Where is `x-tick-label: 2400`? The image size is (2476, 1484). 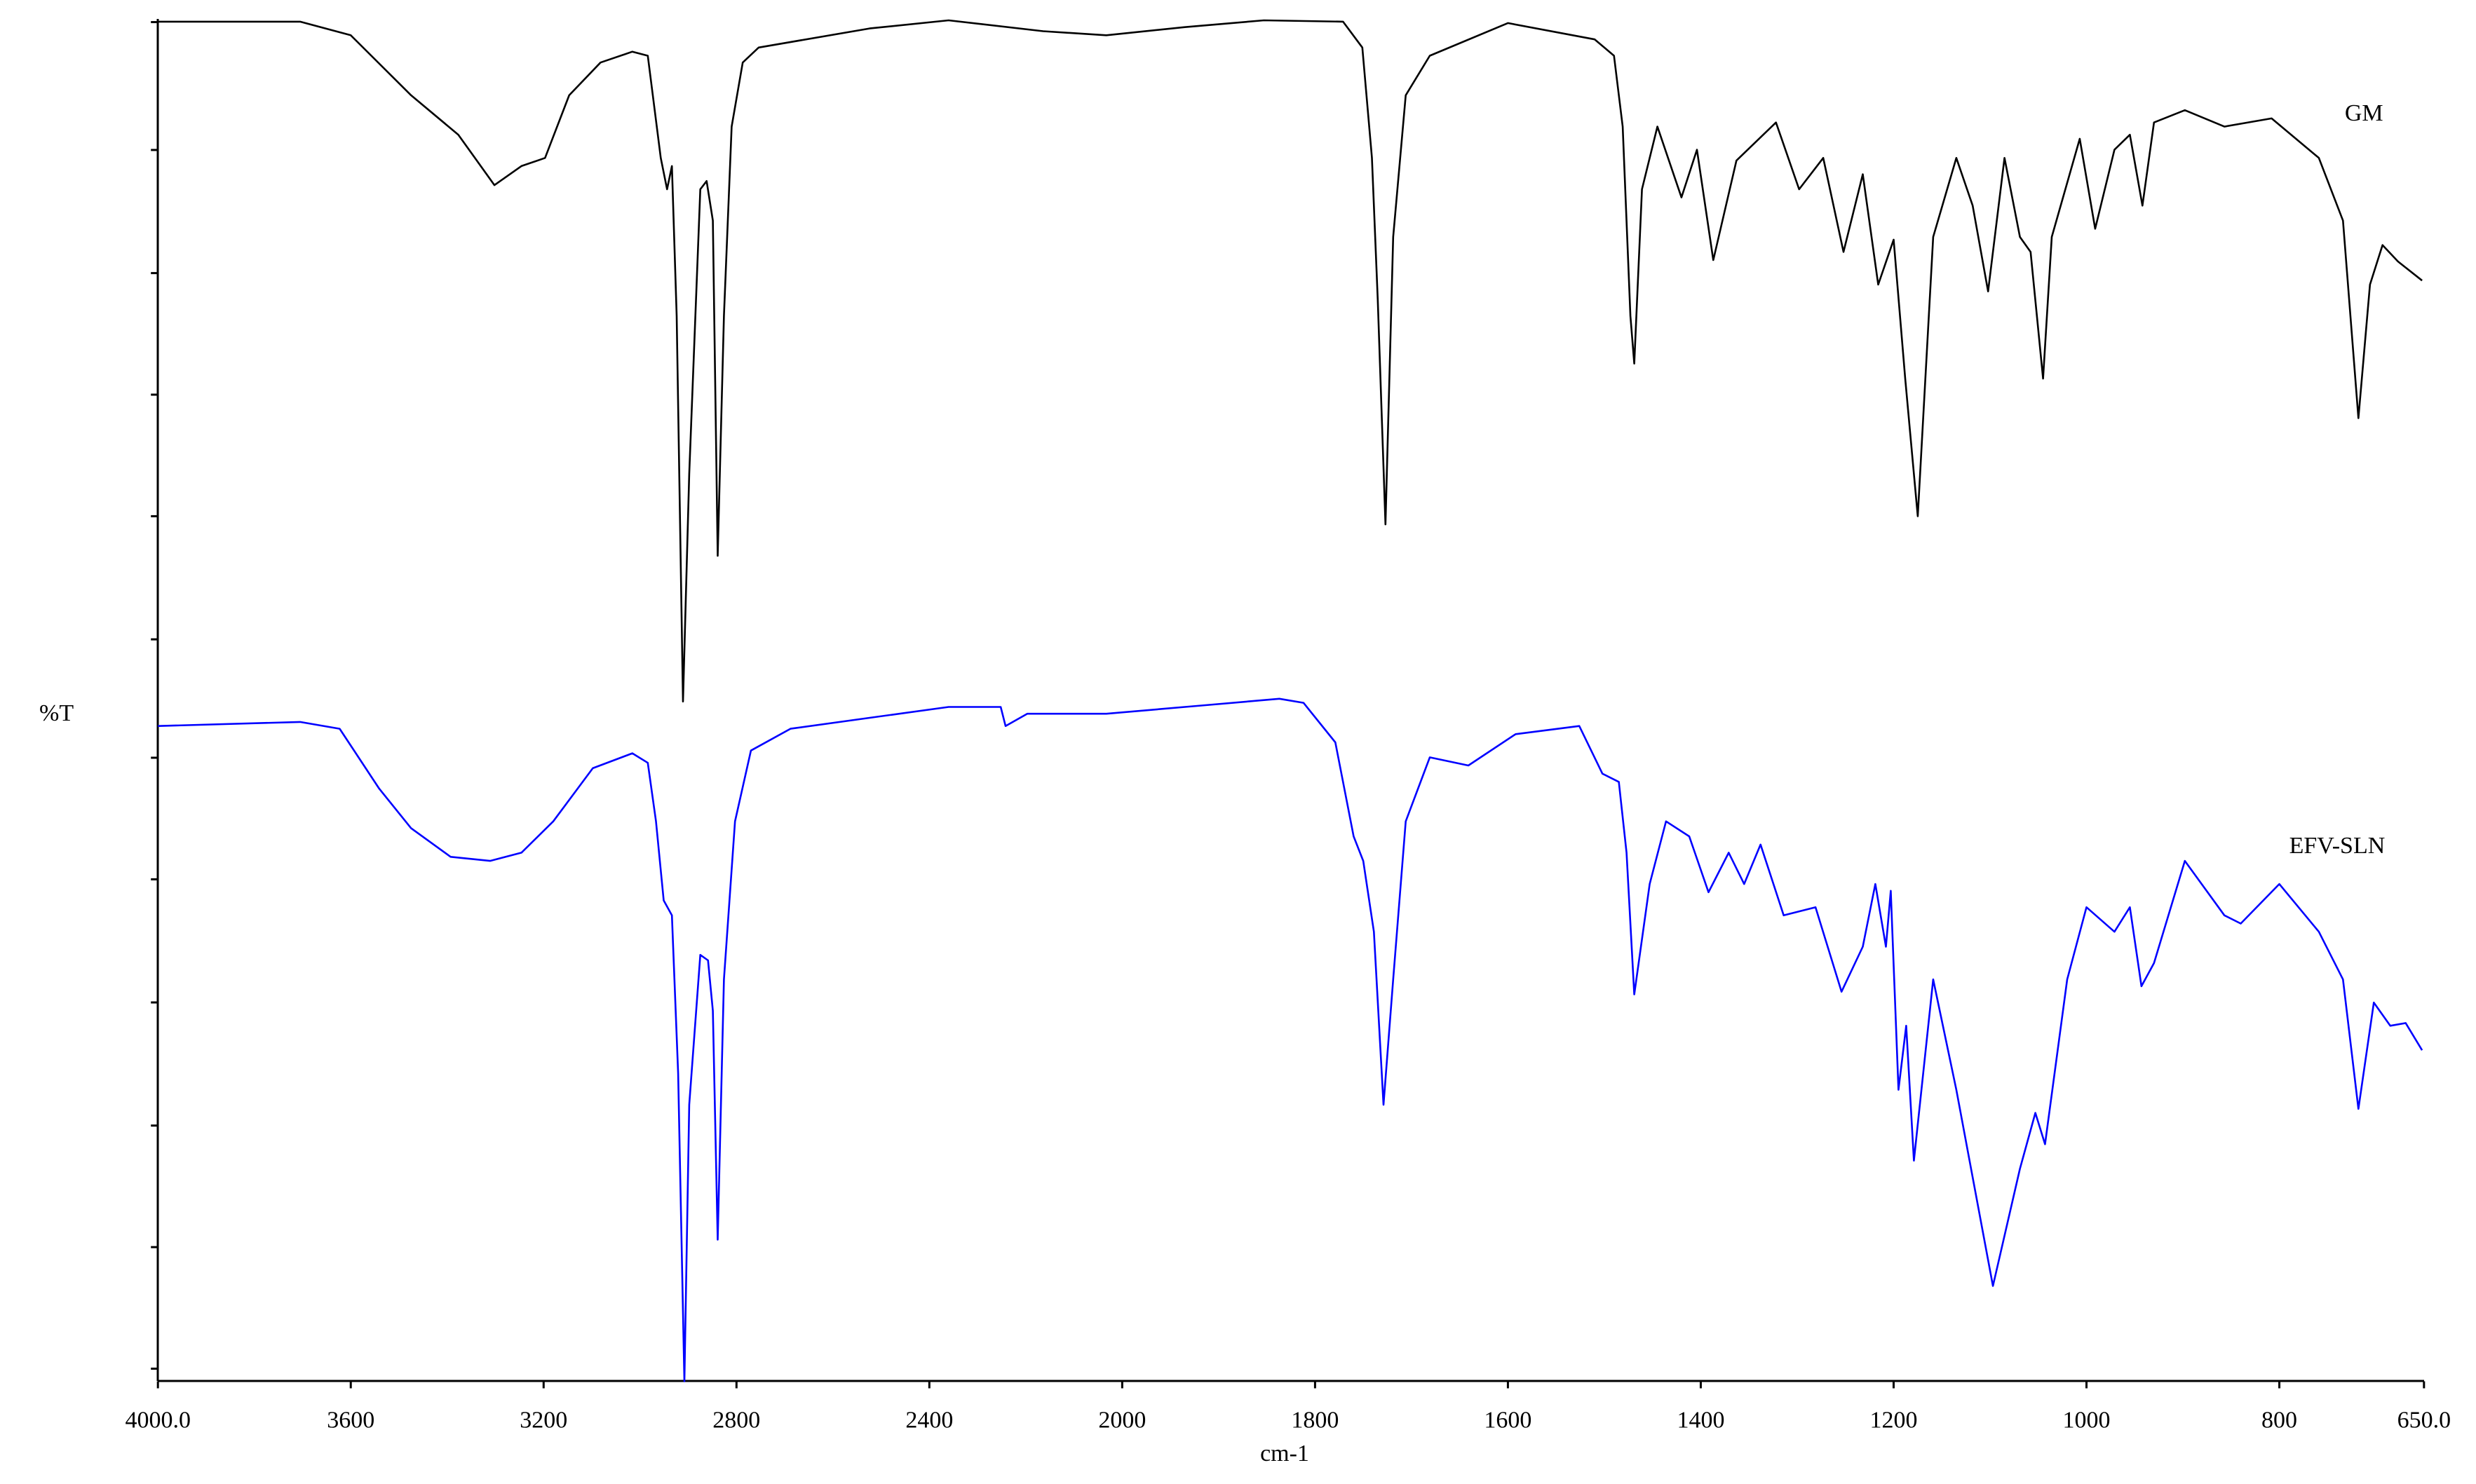
x-tick-label: 2400 is located at coordinates (929, 1420).